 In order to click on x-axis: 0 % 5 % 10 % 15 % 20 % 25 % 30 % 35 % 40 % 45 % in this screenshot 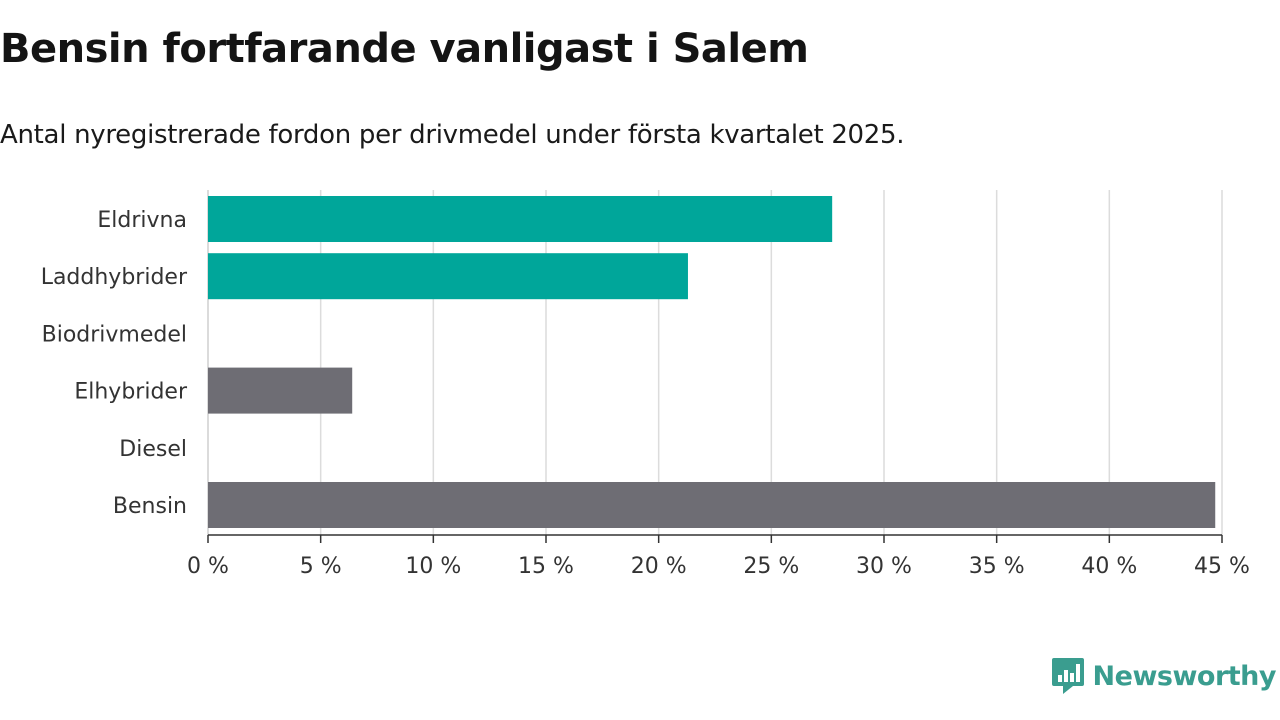, I will do `click(718, 556)`.